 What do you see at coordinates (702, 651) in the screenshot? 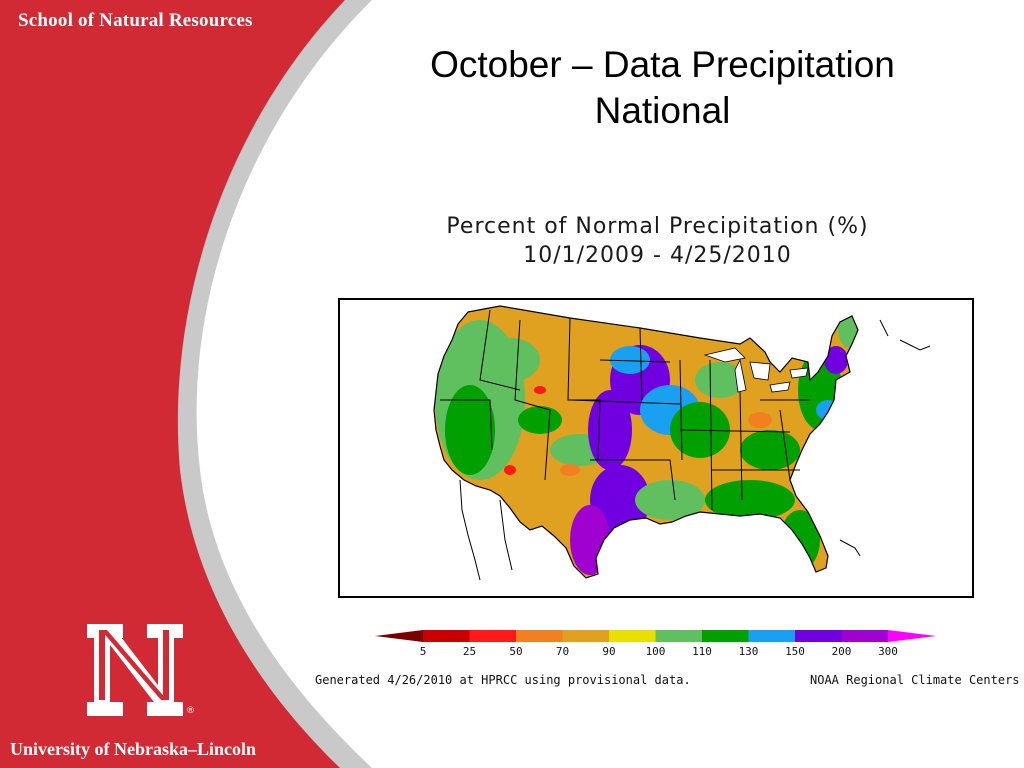
I see `legend-label: 110` at bounding box center [702, 651].